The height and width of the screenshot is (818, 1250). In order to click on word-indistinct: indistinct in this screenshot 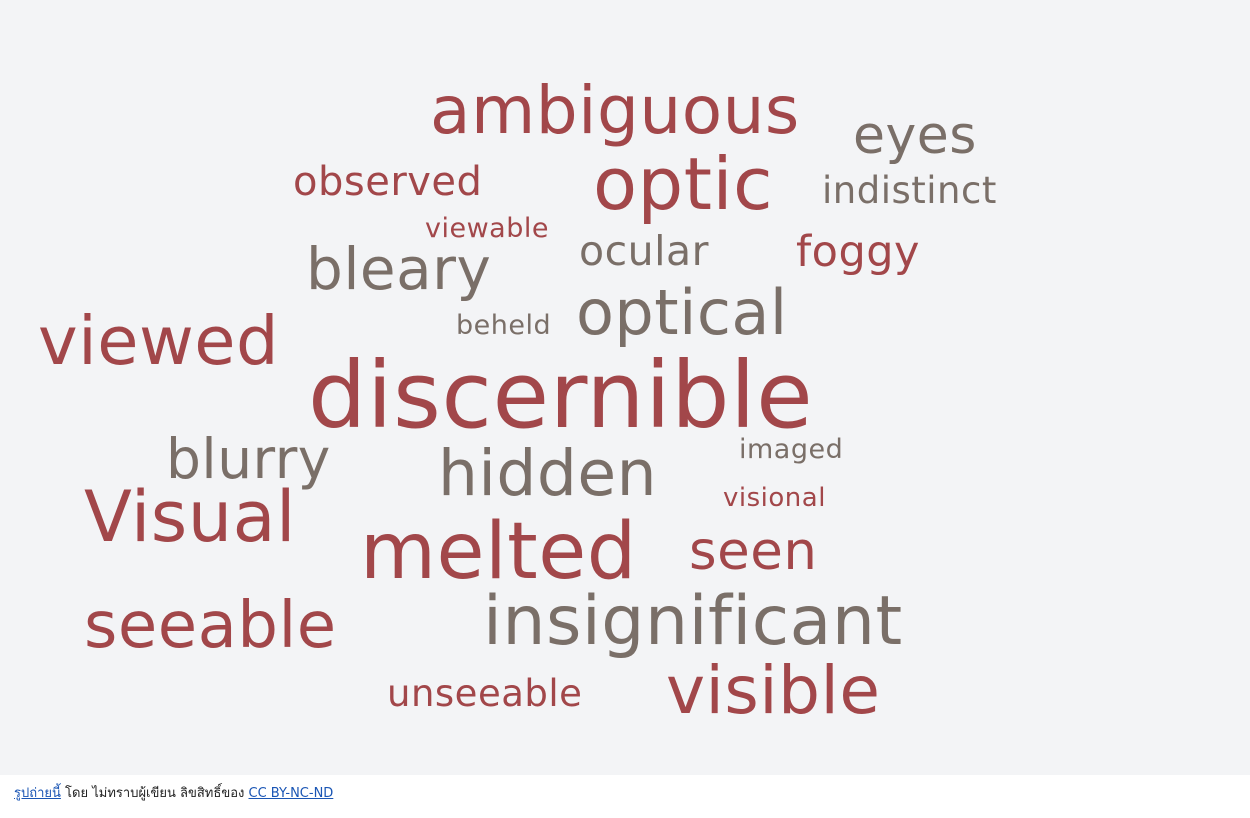, I will do `click(909, 190)`.